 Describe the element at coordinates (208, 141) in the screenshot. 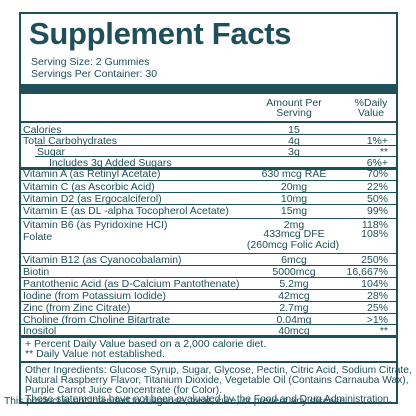

I see `nutrient-row: Total Carbohydrates 4g 1%+` at that location.